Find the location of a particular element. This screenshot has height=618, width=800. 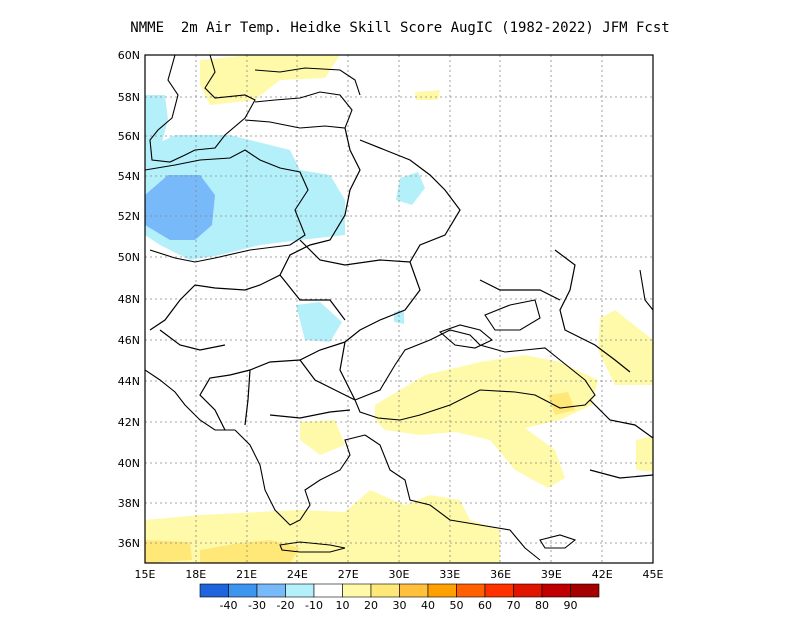

coastline-scandinavia is located at coordinates (202, 109).